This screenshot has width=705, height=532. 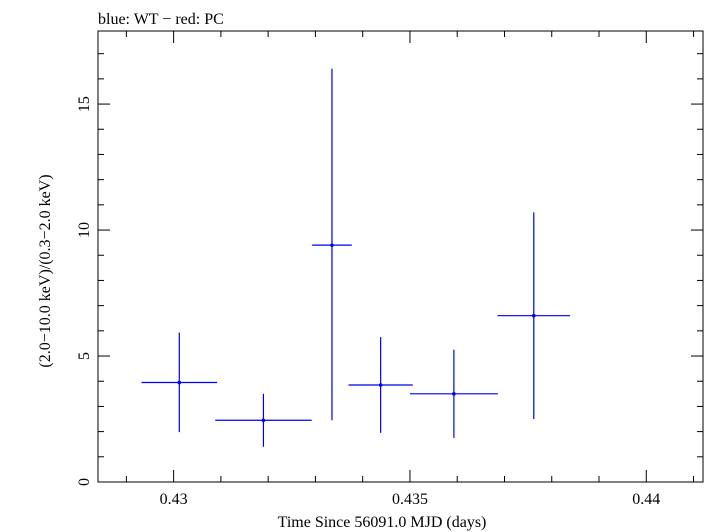 I want to click on x-tick-label: 0.44, so click(x=646, y=499).